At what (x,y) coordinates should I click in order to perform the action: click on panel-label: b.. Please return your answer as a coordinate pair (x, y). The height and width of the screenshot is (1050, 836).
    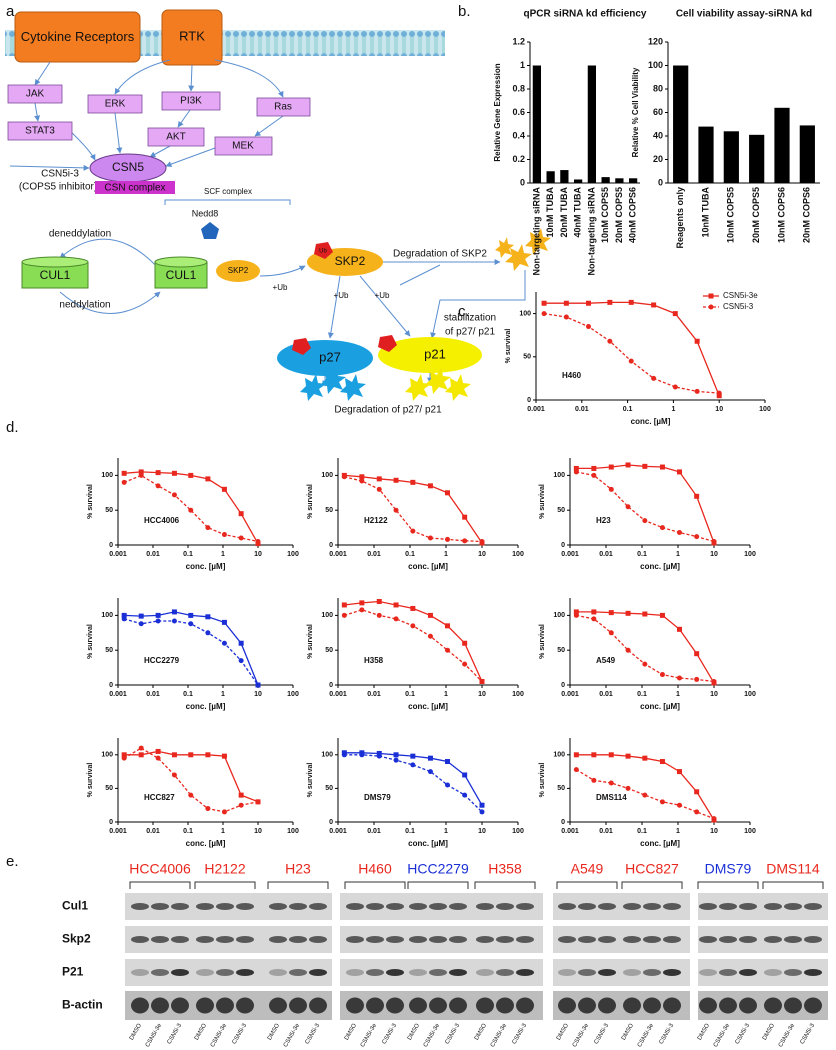
    Looking at the image, I should click on (464, 11).